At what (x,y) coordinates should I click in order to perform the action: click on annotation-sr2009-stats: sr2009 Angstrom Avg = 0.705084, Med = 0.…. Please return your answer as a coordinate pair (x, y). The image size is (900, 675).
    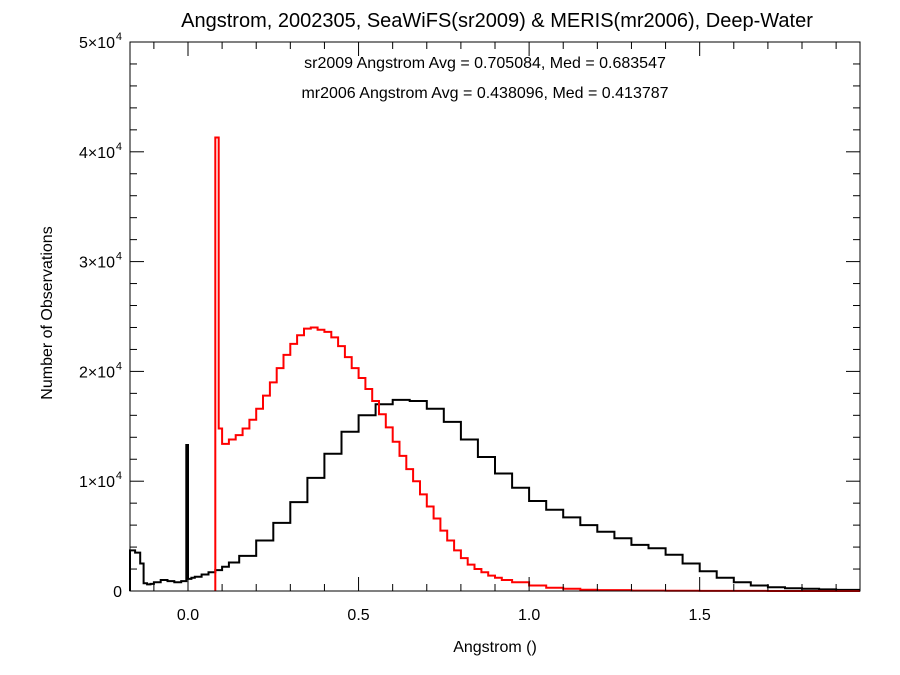
    Looking at the image, I should click on (485, 63).